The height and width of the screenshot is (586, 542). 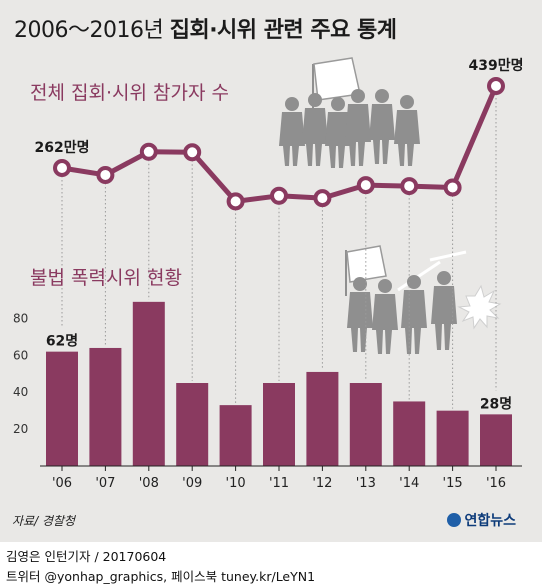 I want to click on brand-name: 연합뉴스, so click(x=490, y=521).